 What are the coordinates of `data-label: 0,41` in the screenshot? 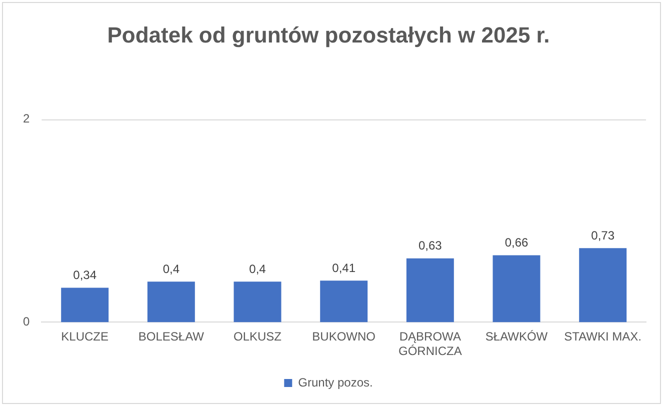 It's located at (344, 267).